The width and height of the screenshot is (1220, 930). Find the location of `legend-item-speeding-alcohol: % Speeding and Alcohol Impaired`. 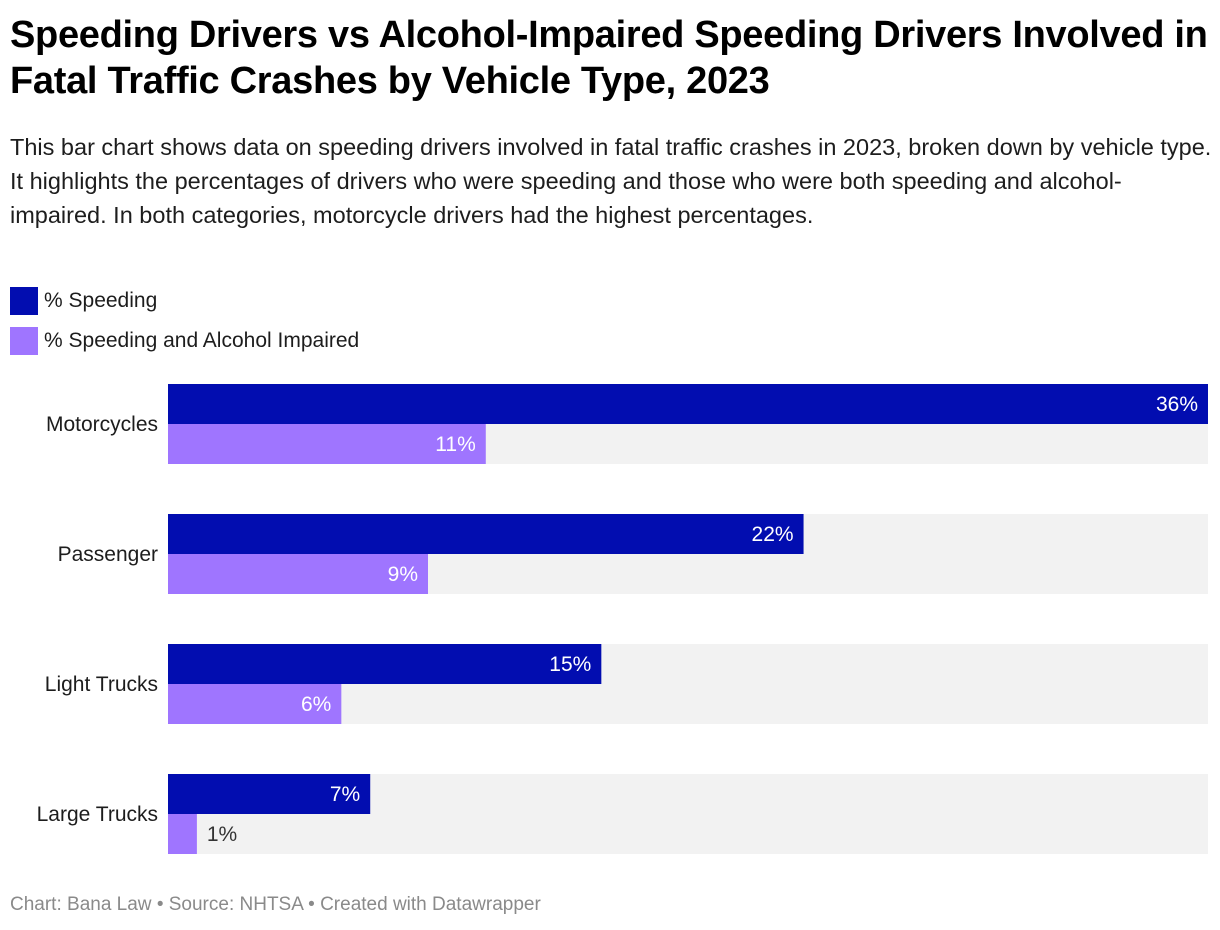

legend-item-speeding-alcohol: % Speeding and Alcohol Impaired is located at coordinates (184, 341).